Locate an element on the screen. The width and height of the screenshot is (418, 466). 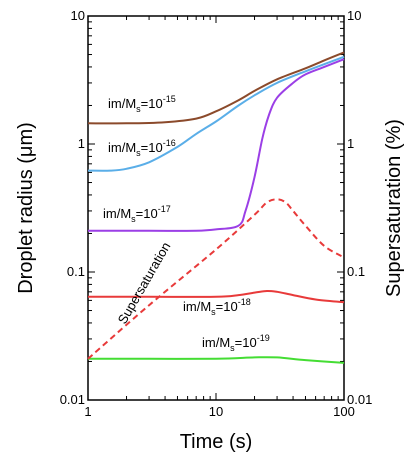
series-label-0: im/Ms=10-15 is located at coordinates (142, 104).